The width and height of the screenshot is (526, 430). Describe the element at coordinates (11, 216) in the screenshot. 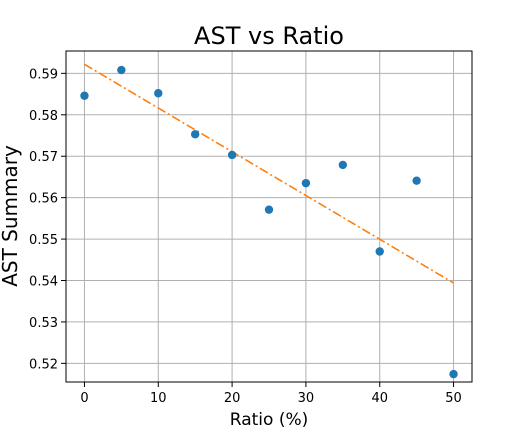

I see `y-axis-label: AST Summary` at that location.